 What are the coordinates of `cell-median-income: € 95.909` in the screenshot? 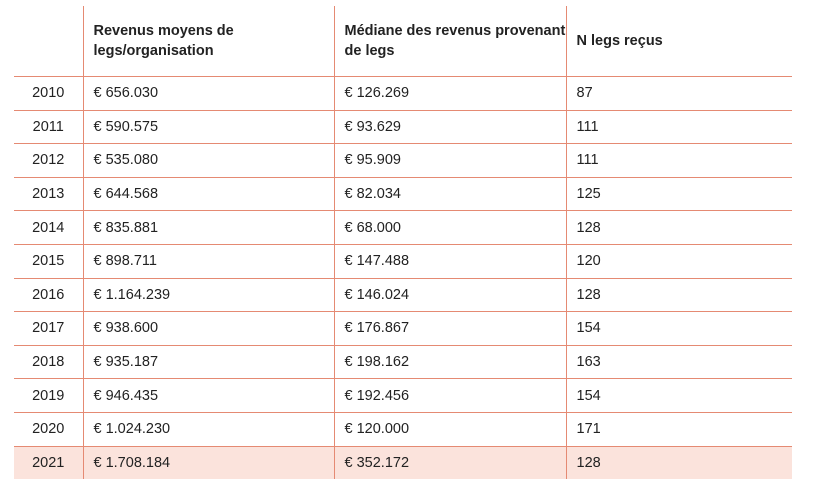 It's located at (449, 160).